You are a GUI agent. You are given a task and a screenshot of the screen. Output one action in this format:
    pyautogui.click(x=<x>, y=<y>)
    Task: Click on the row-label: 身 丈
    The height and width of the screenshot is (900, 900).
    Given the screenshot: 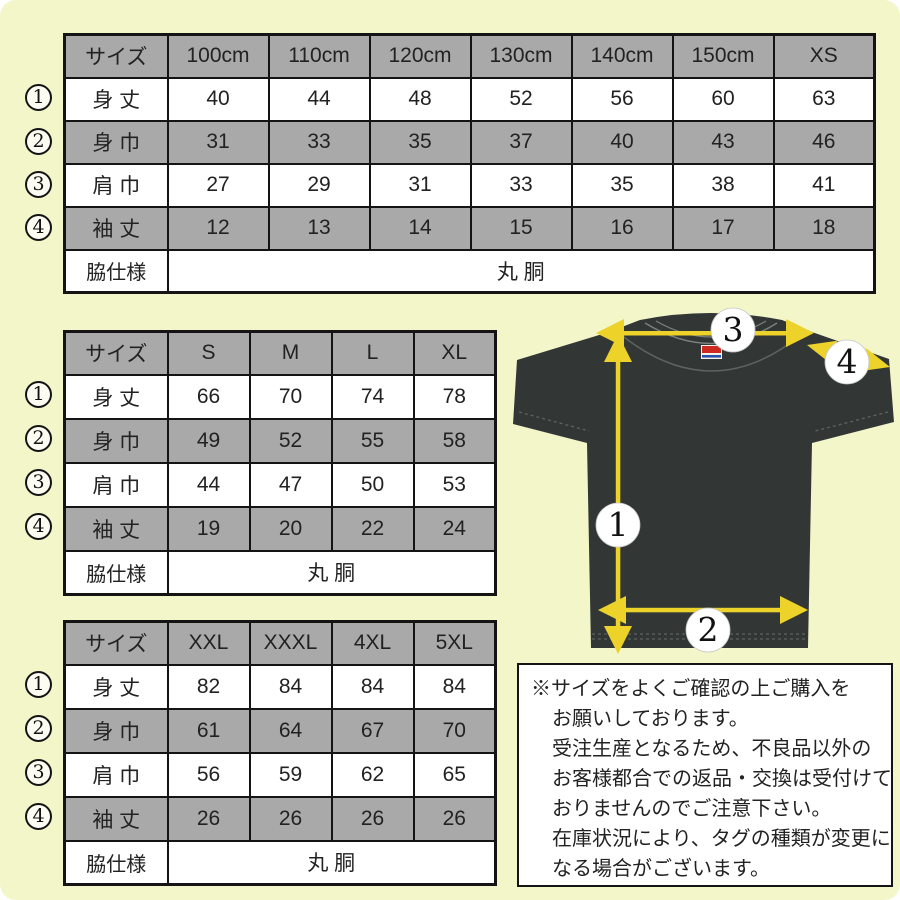 What is the action you would take?
    pyautogui.click(x=116, y=686)
    